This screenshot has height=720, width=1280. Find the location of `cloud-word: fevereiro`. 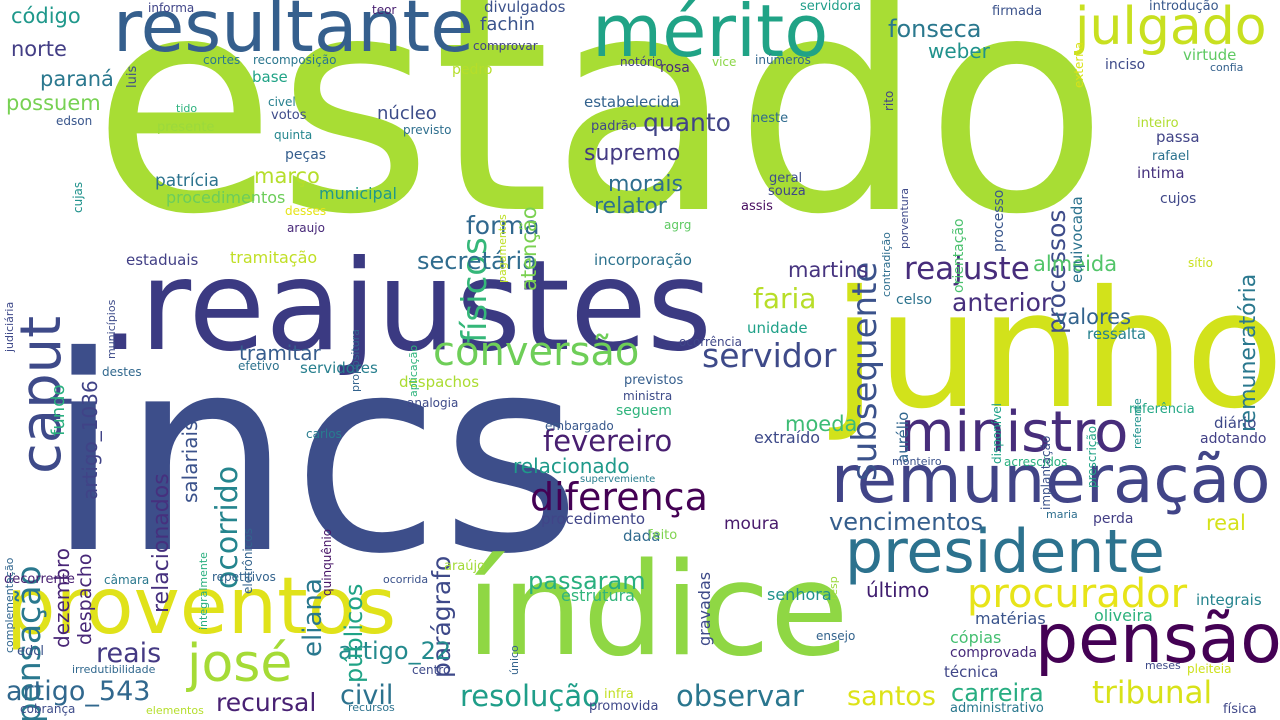

cloud-word: fevereiro is located at coordinates (608, 441).